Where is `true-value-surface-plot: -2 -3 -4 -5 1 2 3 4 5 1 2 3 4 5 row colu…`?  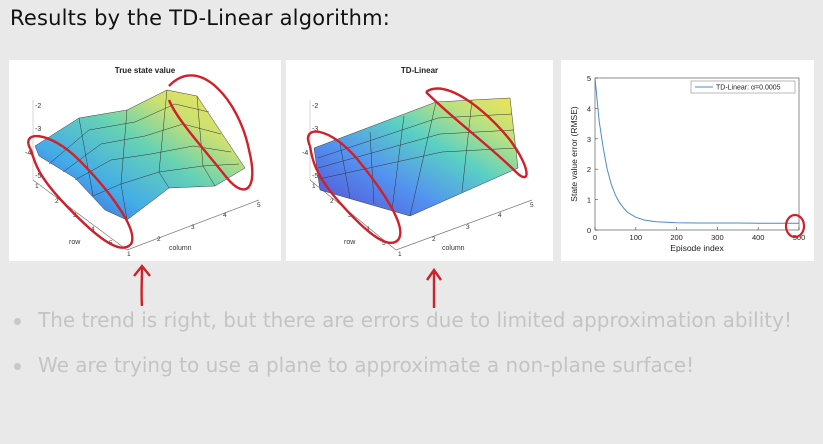
true-value-surface-plot: -2 -3 -4 -5 1 2 3 4 5 1 2 3 4 5 row colu… is located at coordinates (143, 166).